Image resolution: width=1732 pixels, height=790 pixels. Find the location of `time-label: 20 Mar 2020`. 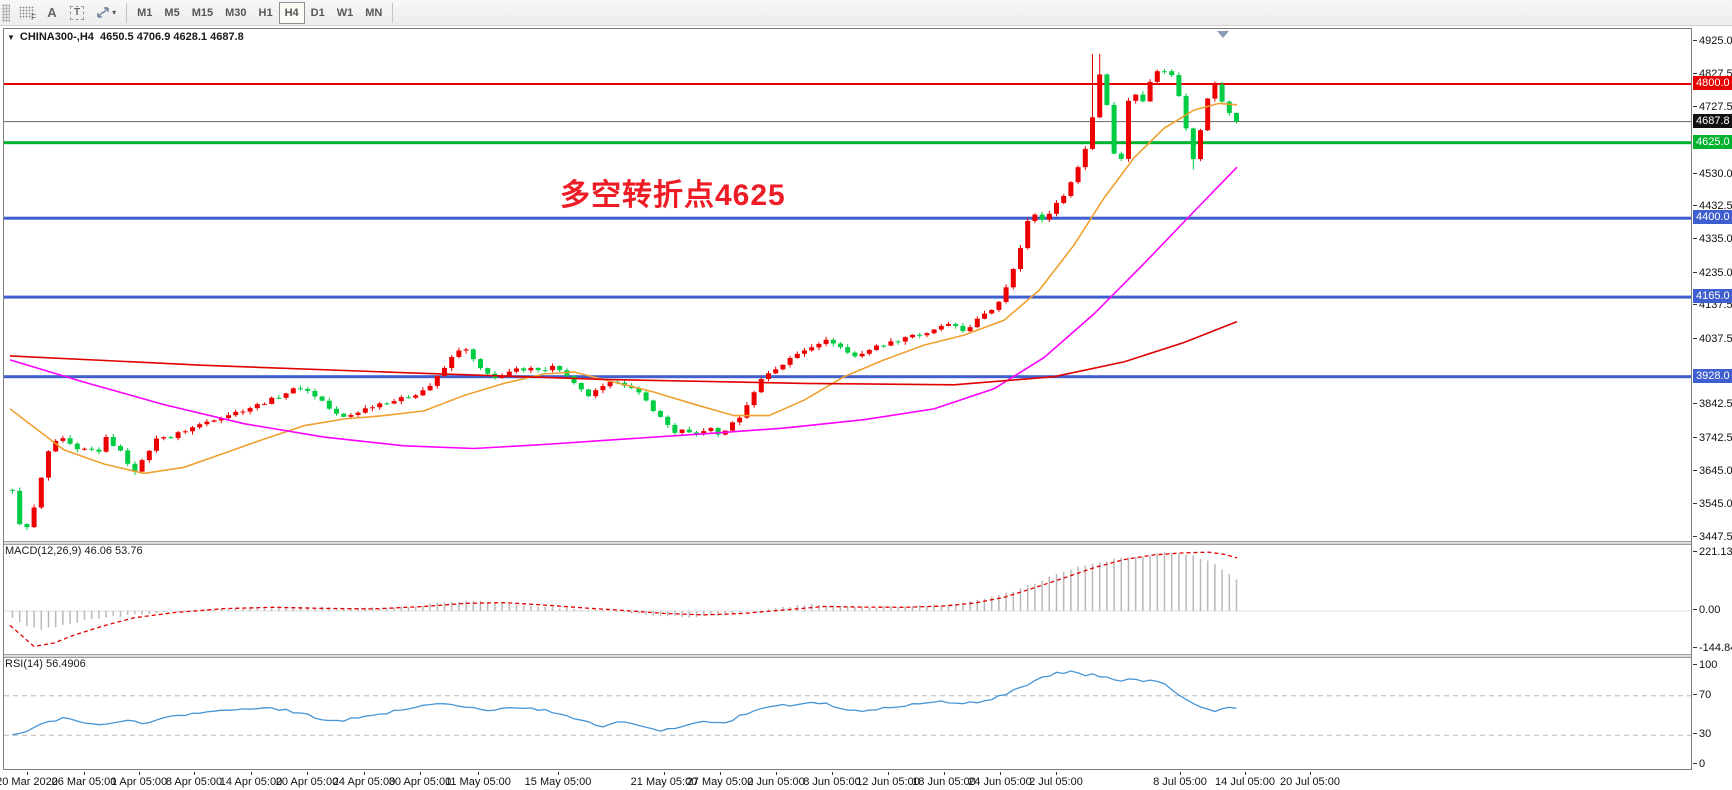

time-label: 20 Mar 2020 is located at coordinates (29, 782).